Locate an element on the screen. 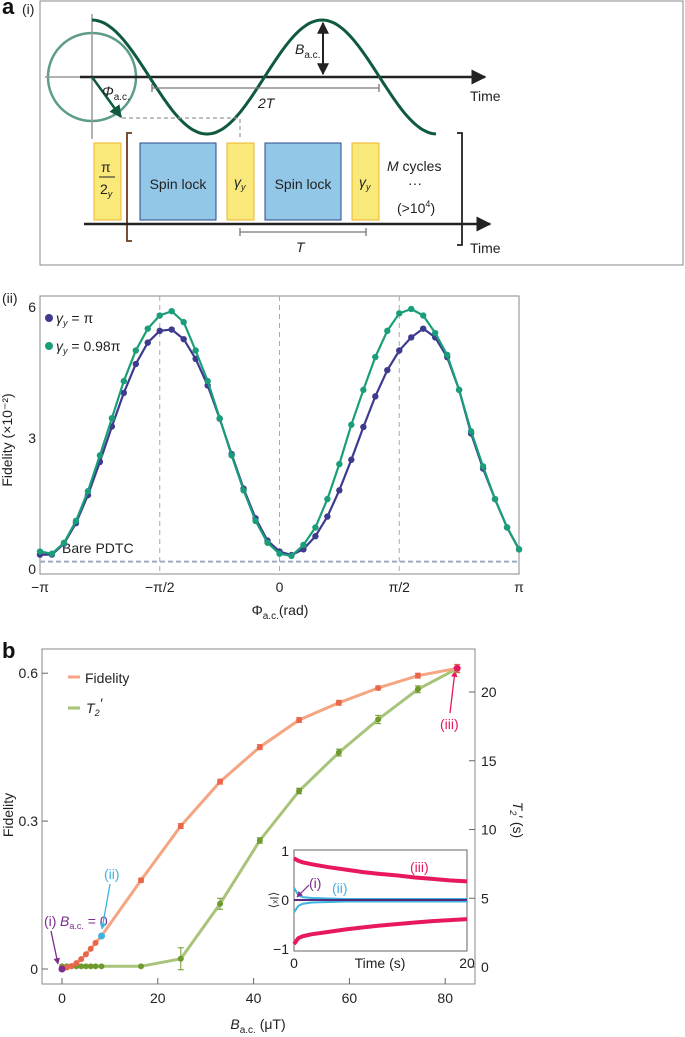 This screenshot has width=685, height=1037. spin-lock-label-2: Spin lock is located at coordinates (304, 184).